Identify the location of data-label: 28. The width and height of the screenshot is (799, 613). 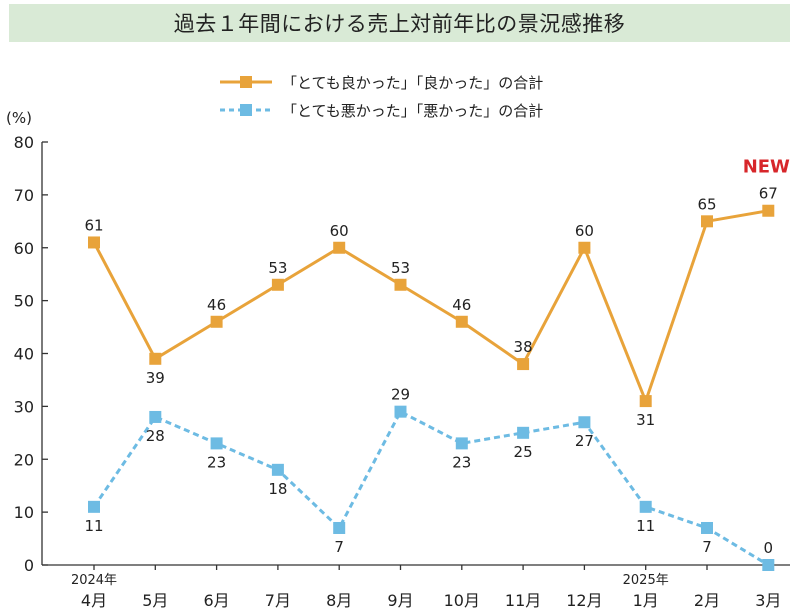
(155, 436).